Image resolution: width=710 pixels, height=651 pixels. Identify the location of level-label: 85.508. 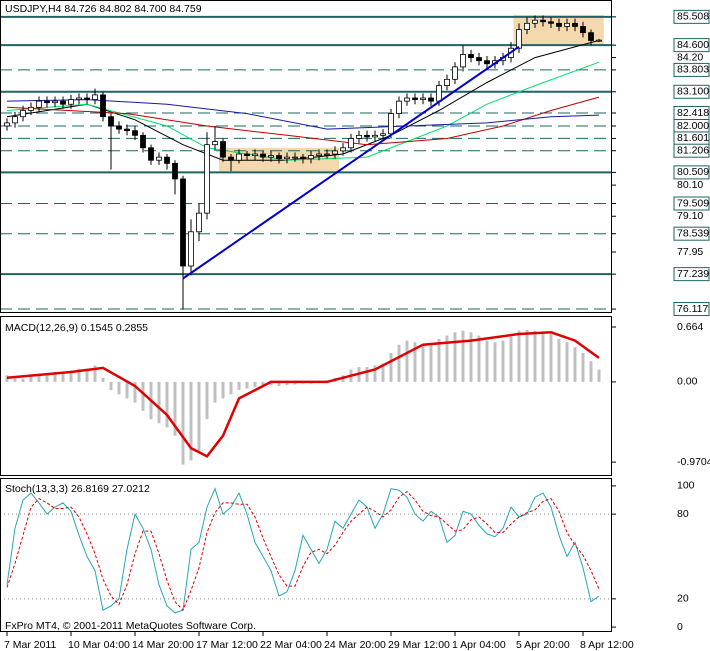
(693, 17).